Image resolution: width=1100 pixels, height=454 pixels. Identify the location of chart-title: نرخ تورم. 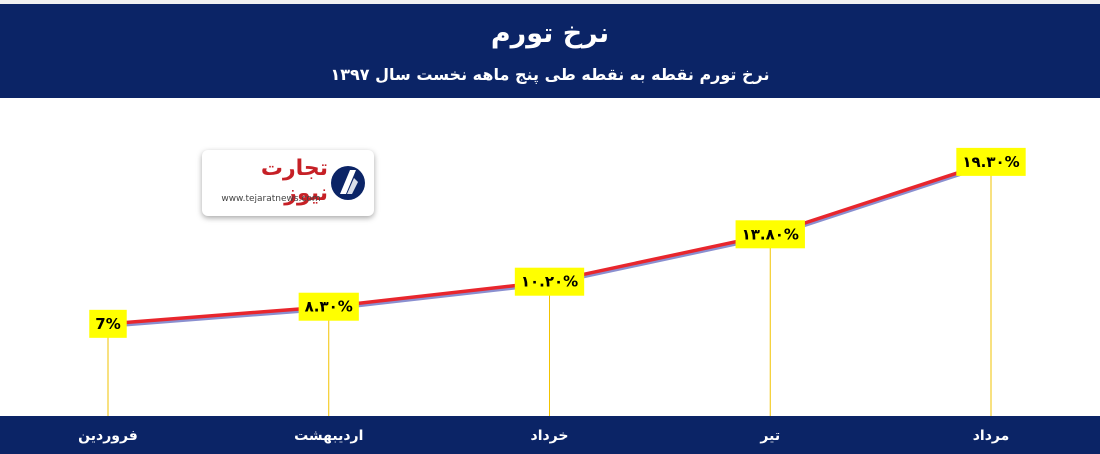
(550, 33).